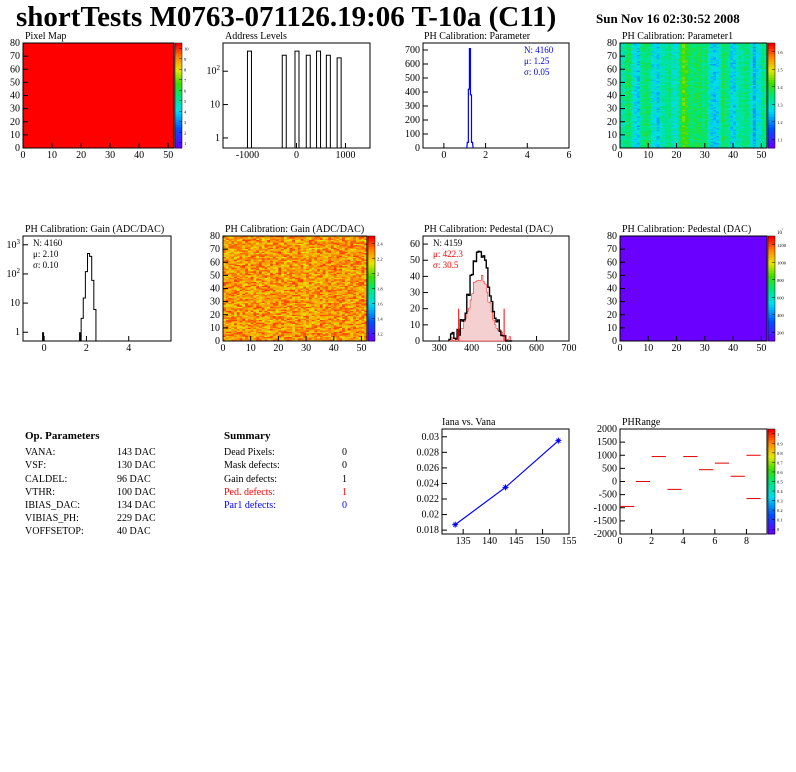 The width and height of the screenshot is (796, 772). I want to click on row-value: 1, so click(344, 492).